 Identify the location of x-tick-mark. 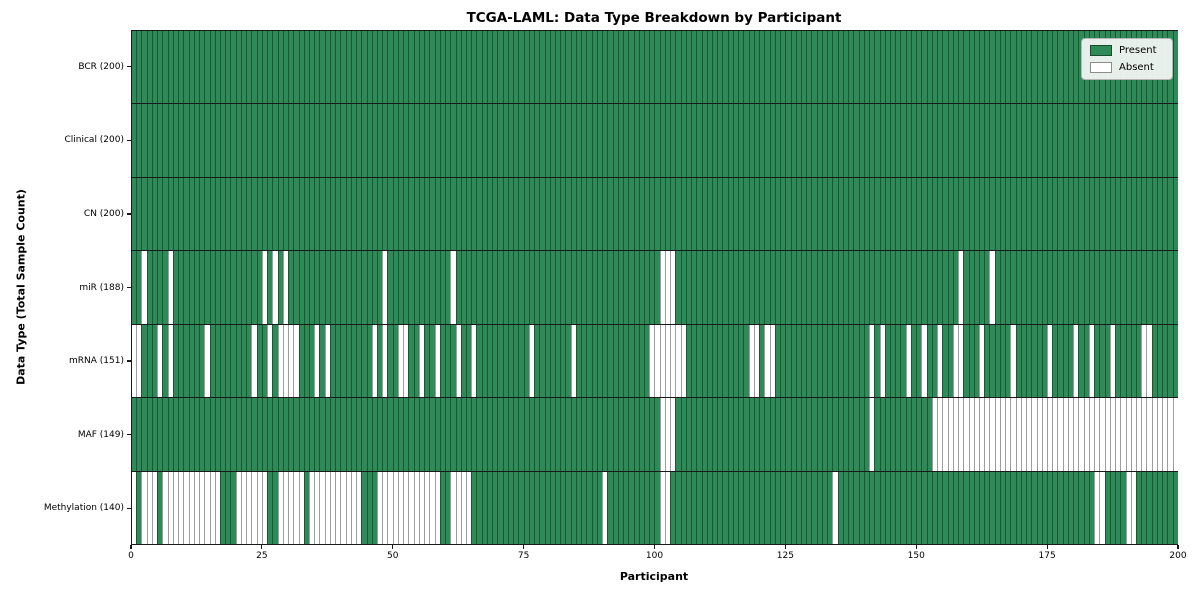
(262, 547).